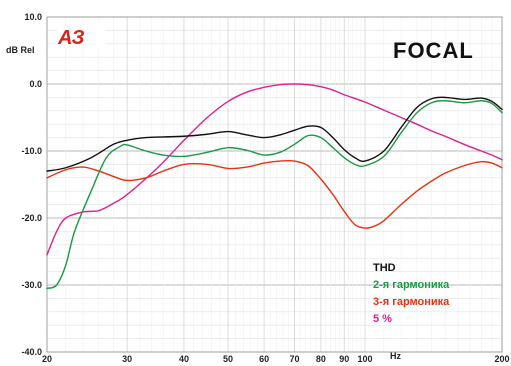 This screenshot has width=511, height=366. What do you see at coordinates (127, 359) in the screenshot?
I see `x-tick-label: 30` at bounding box center [127, 359].